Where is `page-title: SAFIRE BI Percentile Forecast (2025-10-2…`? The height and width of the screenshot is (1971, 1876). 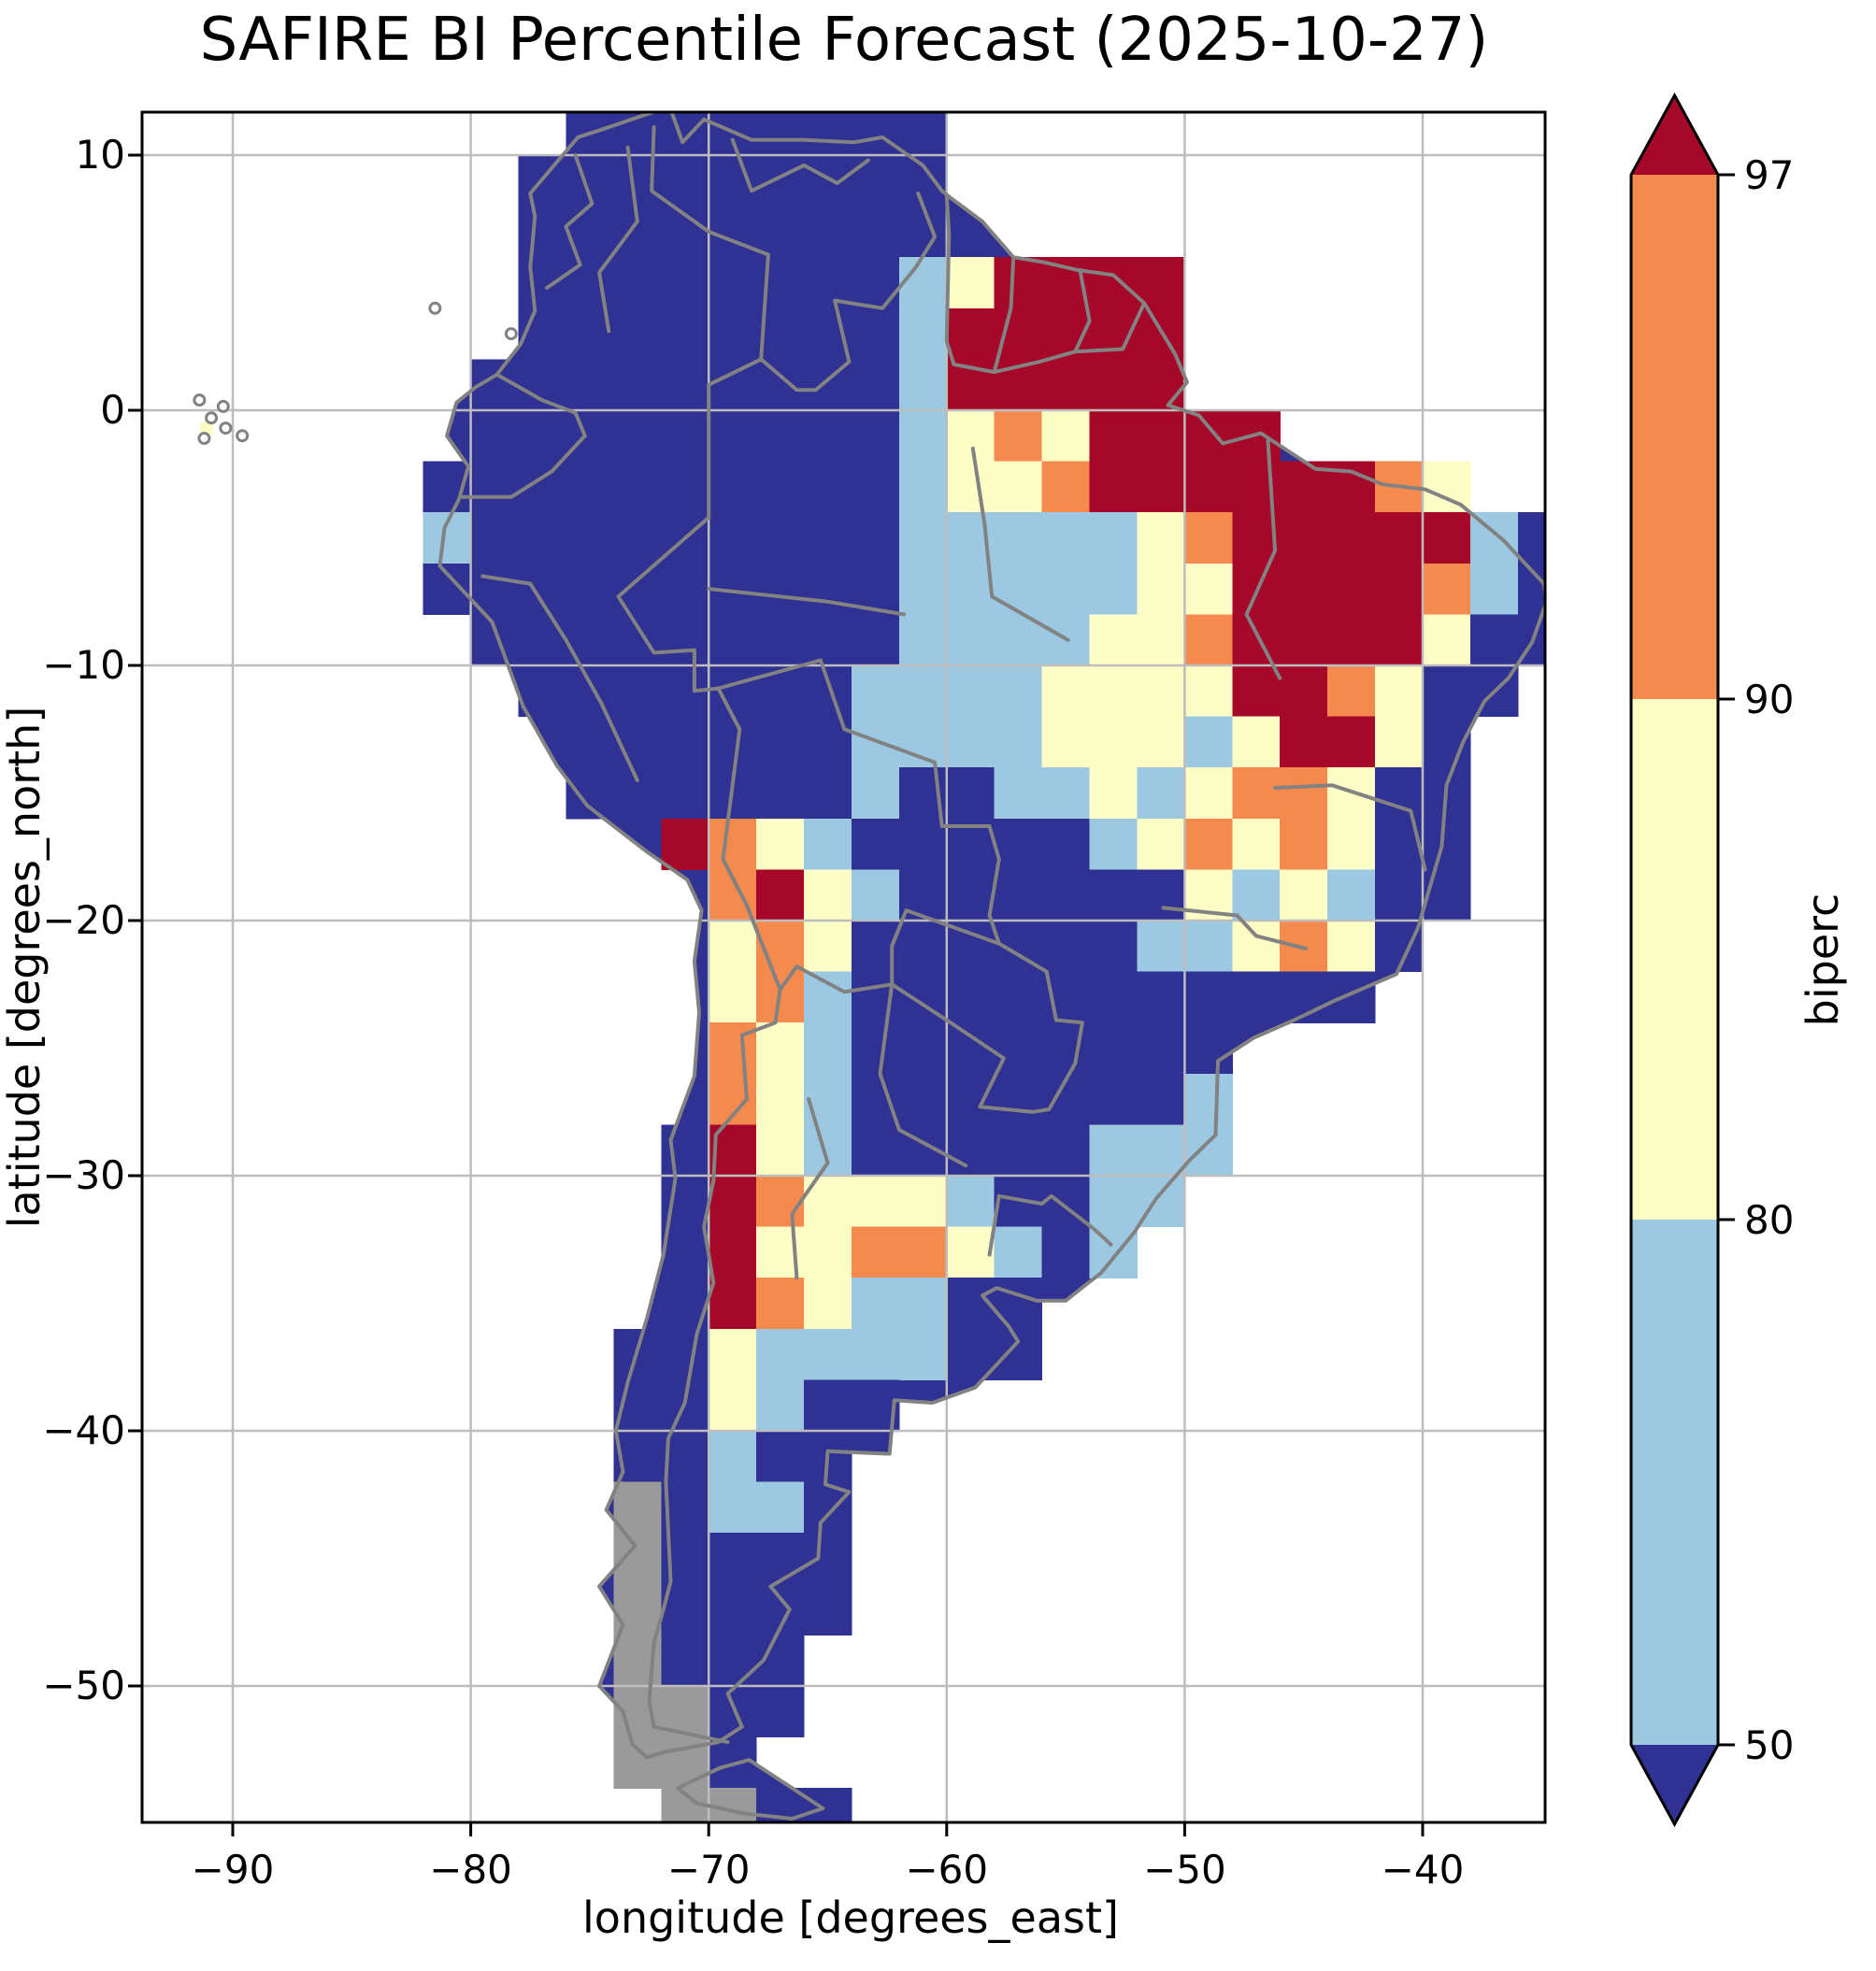 page-title: SAFIRE BI Percentile Forecast (2025-10-2… is located at coordinates (845, 40).